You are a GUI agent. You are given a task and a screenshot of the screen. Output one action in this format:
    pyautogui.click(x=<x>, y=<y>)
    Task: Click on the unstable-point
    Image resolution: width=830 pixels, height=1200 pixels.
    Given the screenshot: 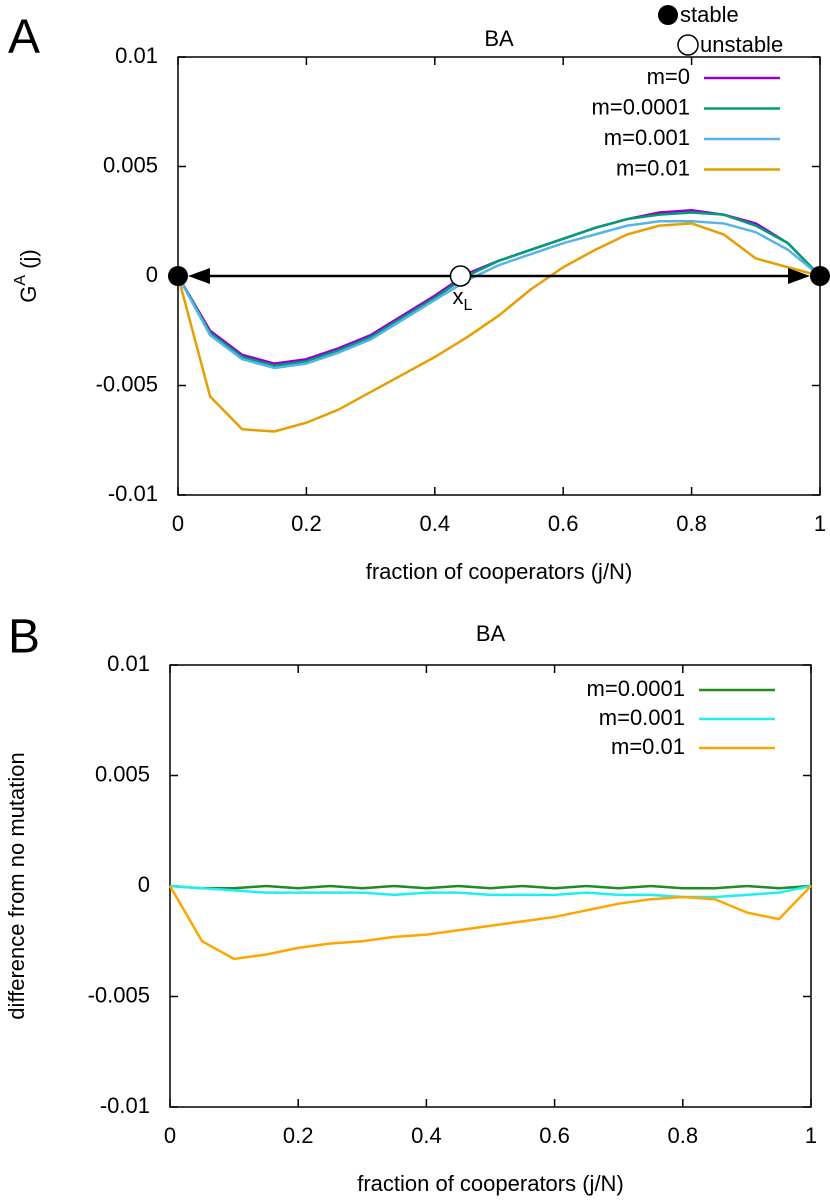 What is the action you would take?
    pyautogui.click(x=460, y=276)
    